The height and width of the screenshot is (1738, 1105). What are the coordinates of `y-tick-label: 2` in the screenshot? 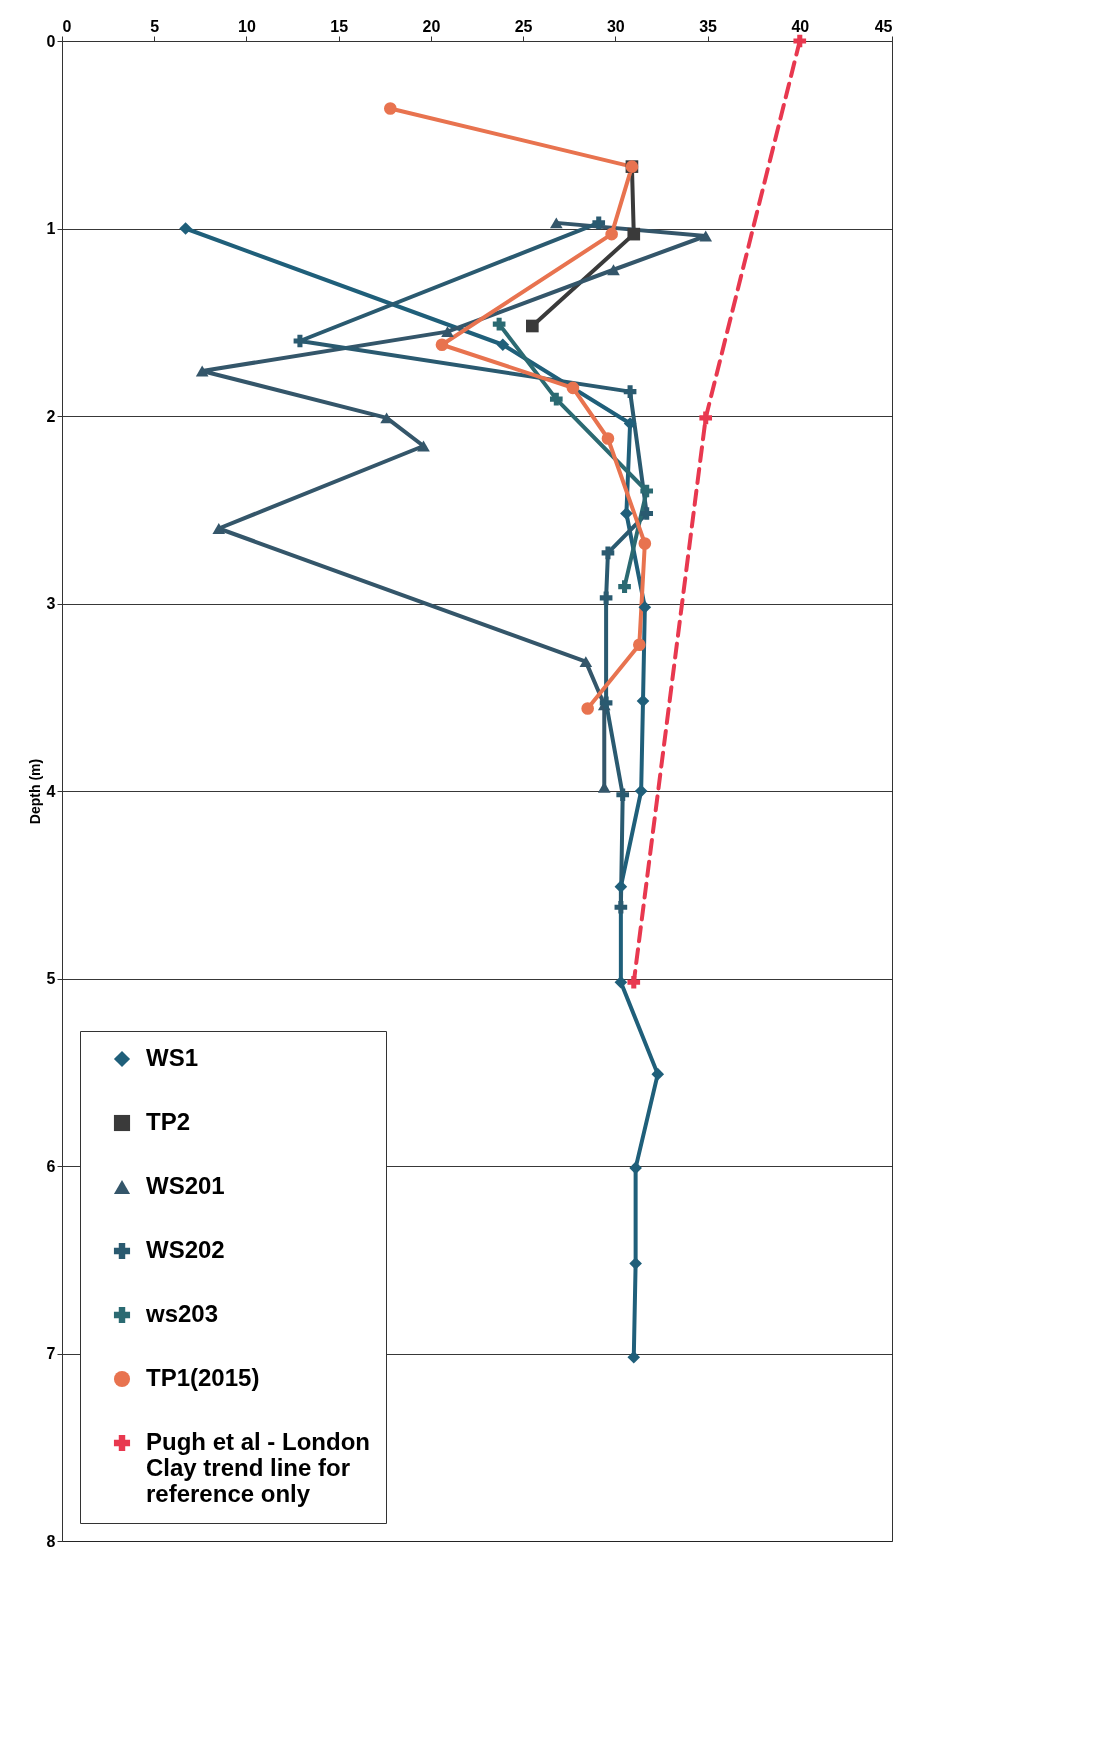 It's located at (51, 416).